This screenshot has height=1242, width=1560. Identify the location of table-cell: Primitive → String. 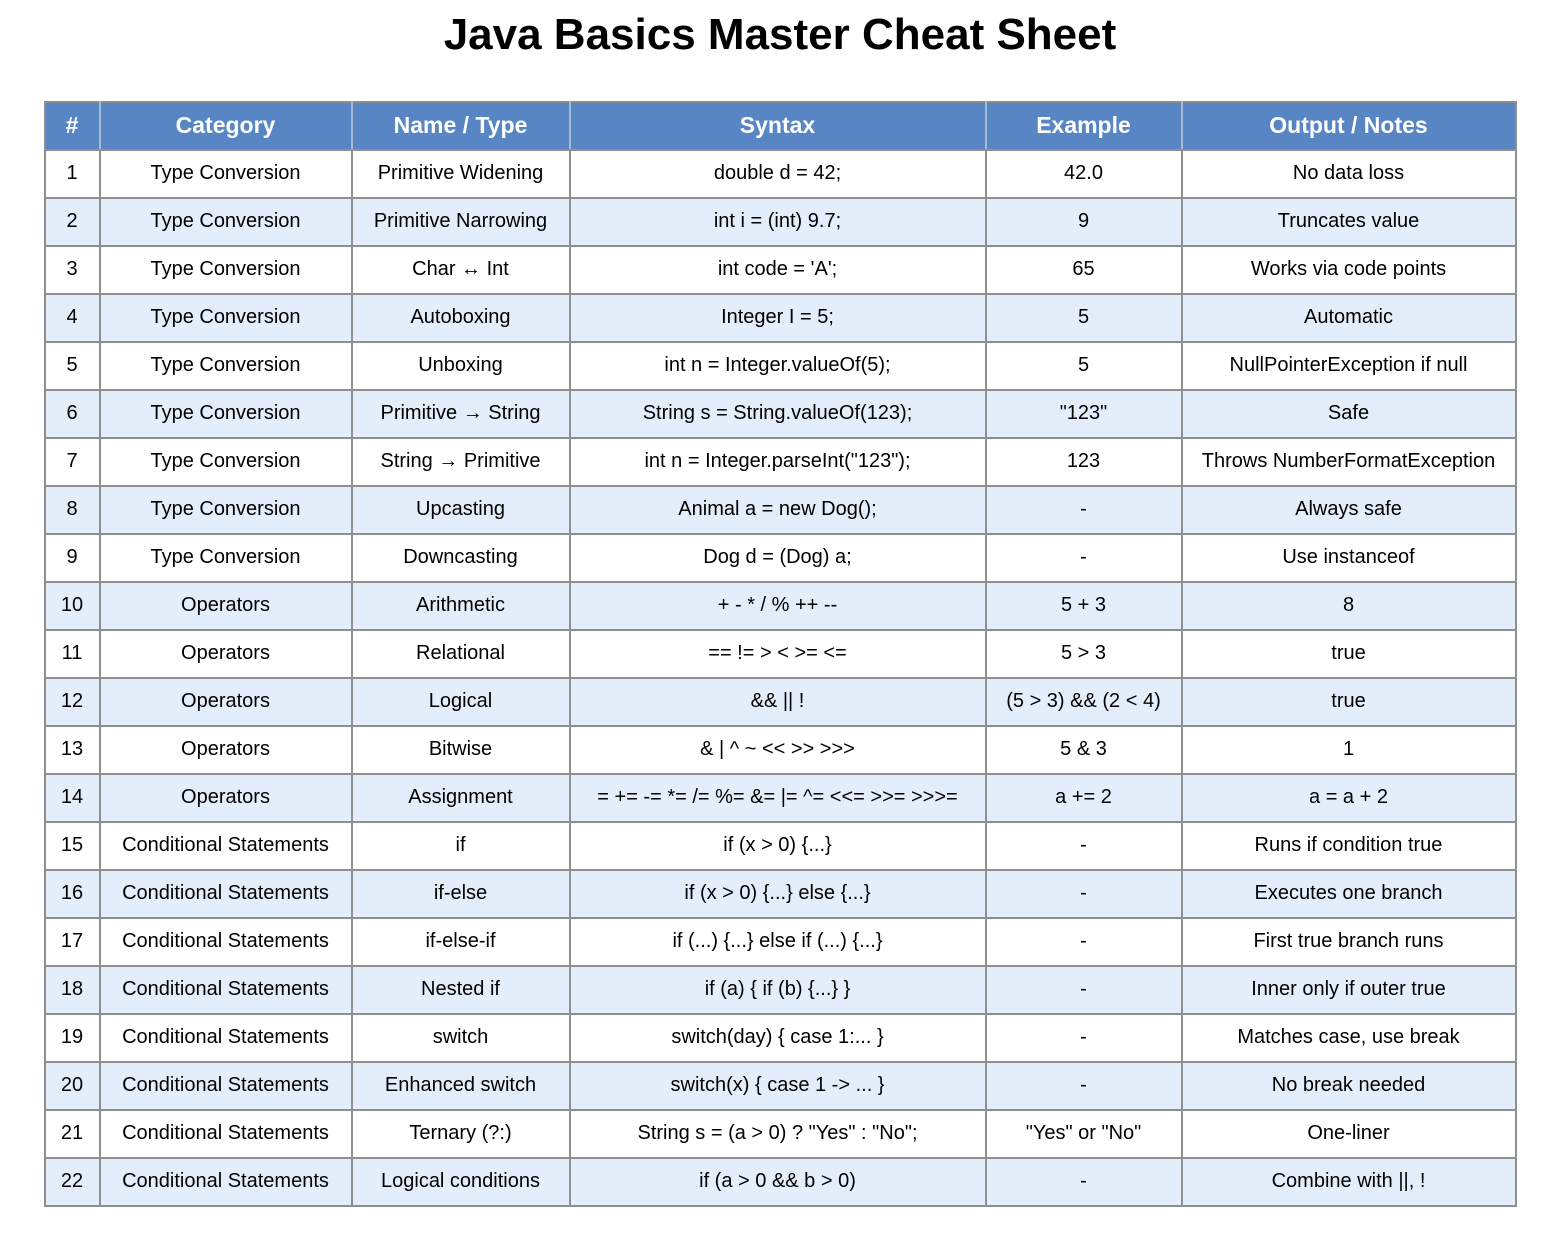
(460, 413).